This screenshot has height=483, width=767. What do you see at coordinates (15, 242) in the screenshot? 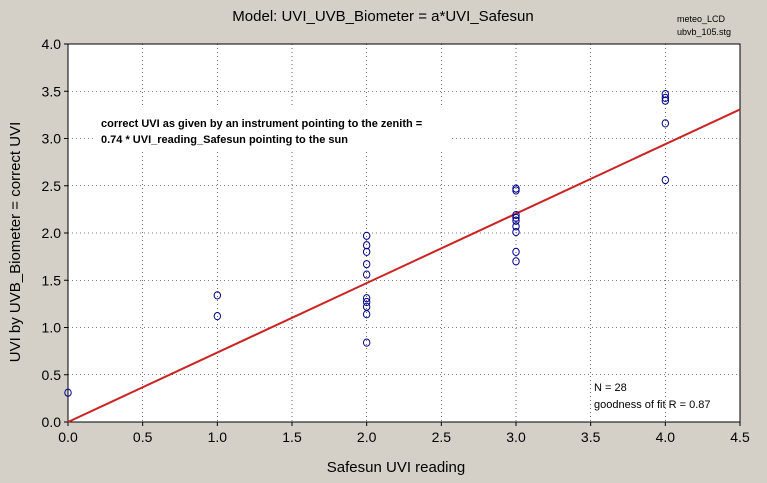
I see `y-axis-label: UVI by UVB_Biometer = correct UVI` at bounding box center [15, 242].